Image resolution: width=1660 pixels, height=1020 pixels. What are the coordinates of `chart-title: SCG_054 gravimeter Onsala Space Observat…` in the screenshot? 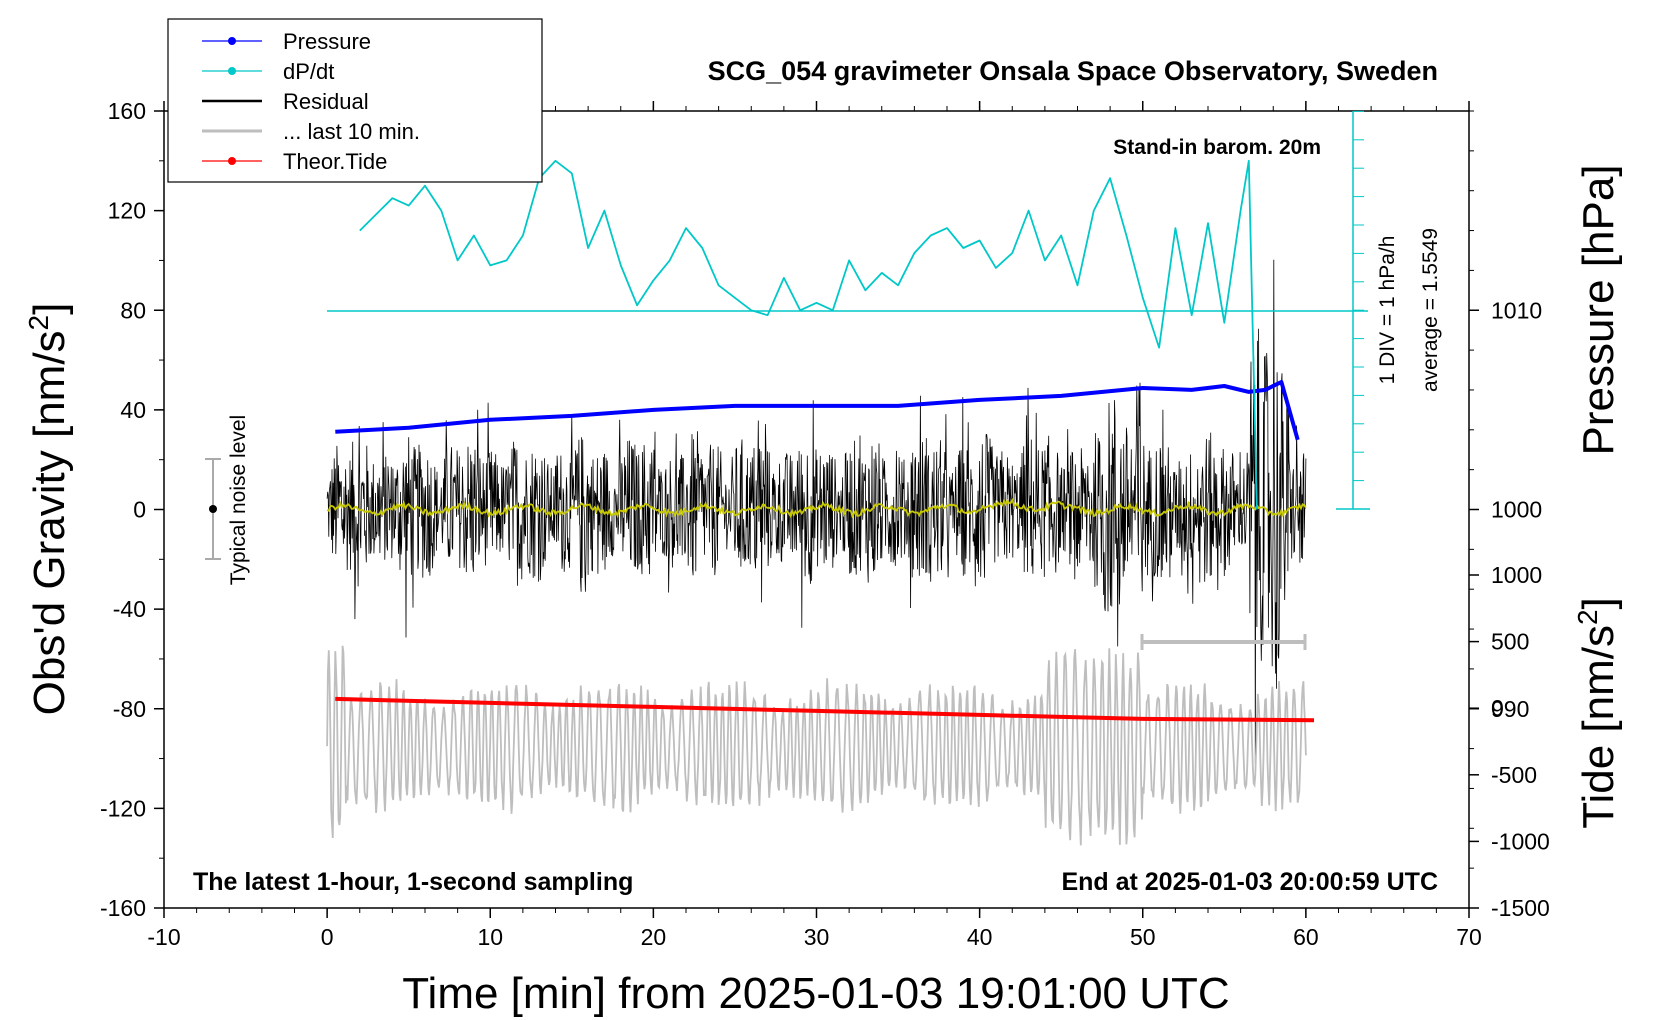 It's located at (1073, 71).